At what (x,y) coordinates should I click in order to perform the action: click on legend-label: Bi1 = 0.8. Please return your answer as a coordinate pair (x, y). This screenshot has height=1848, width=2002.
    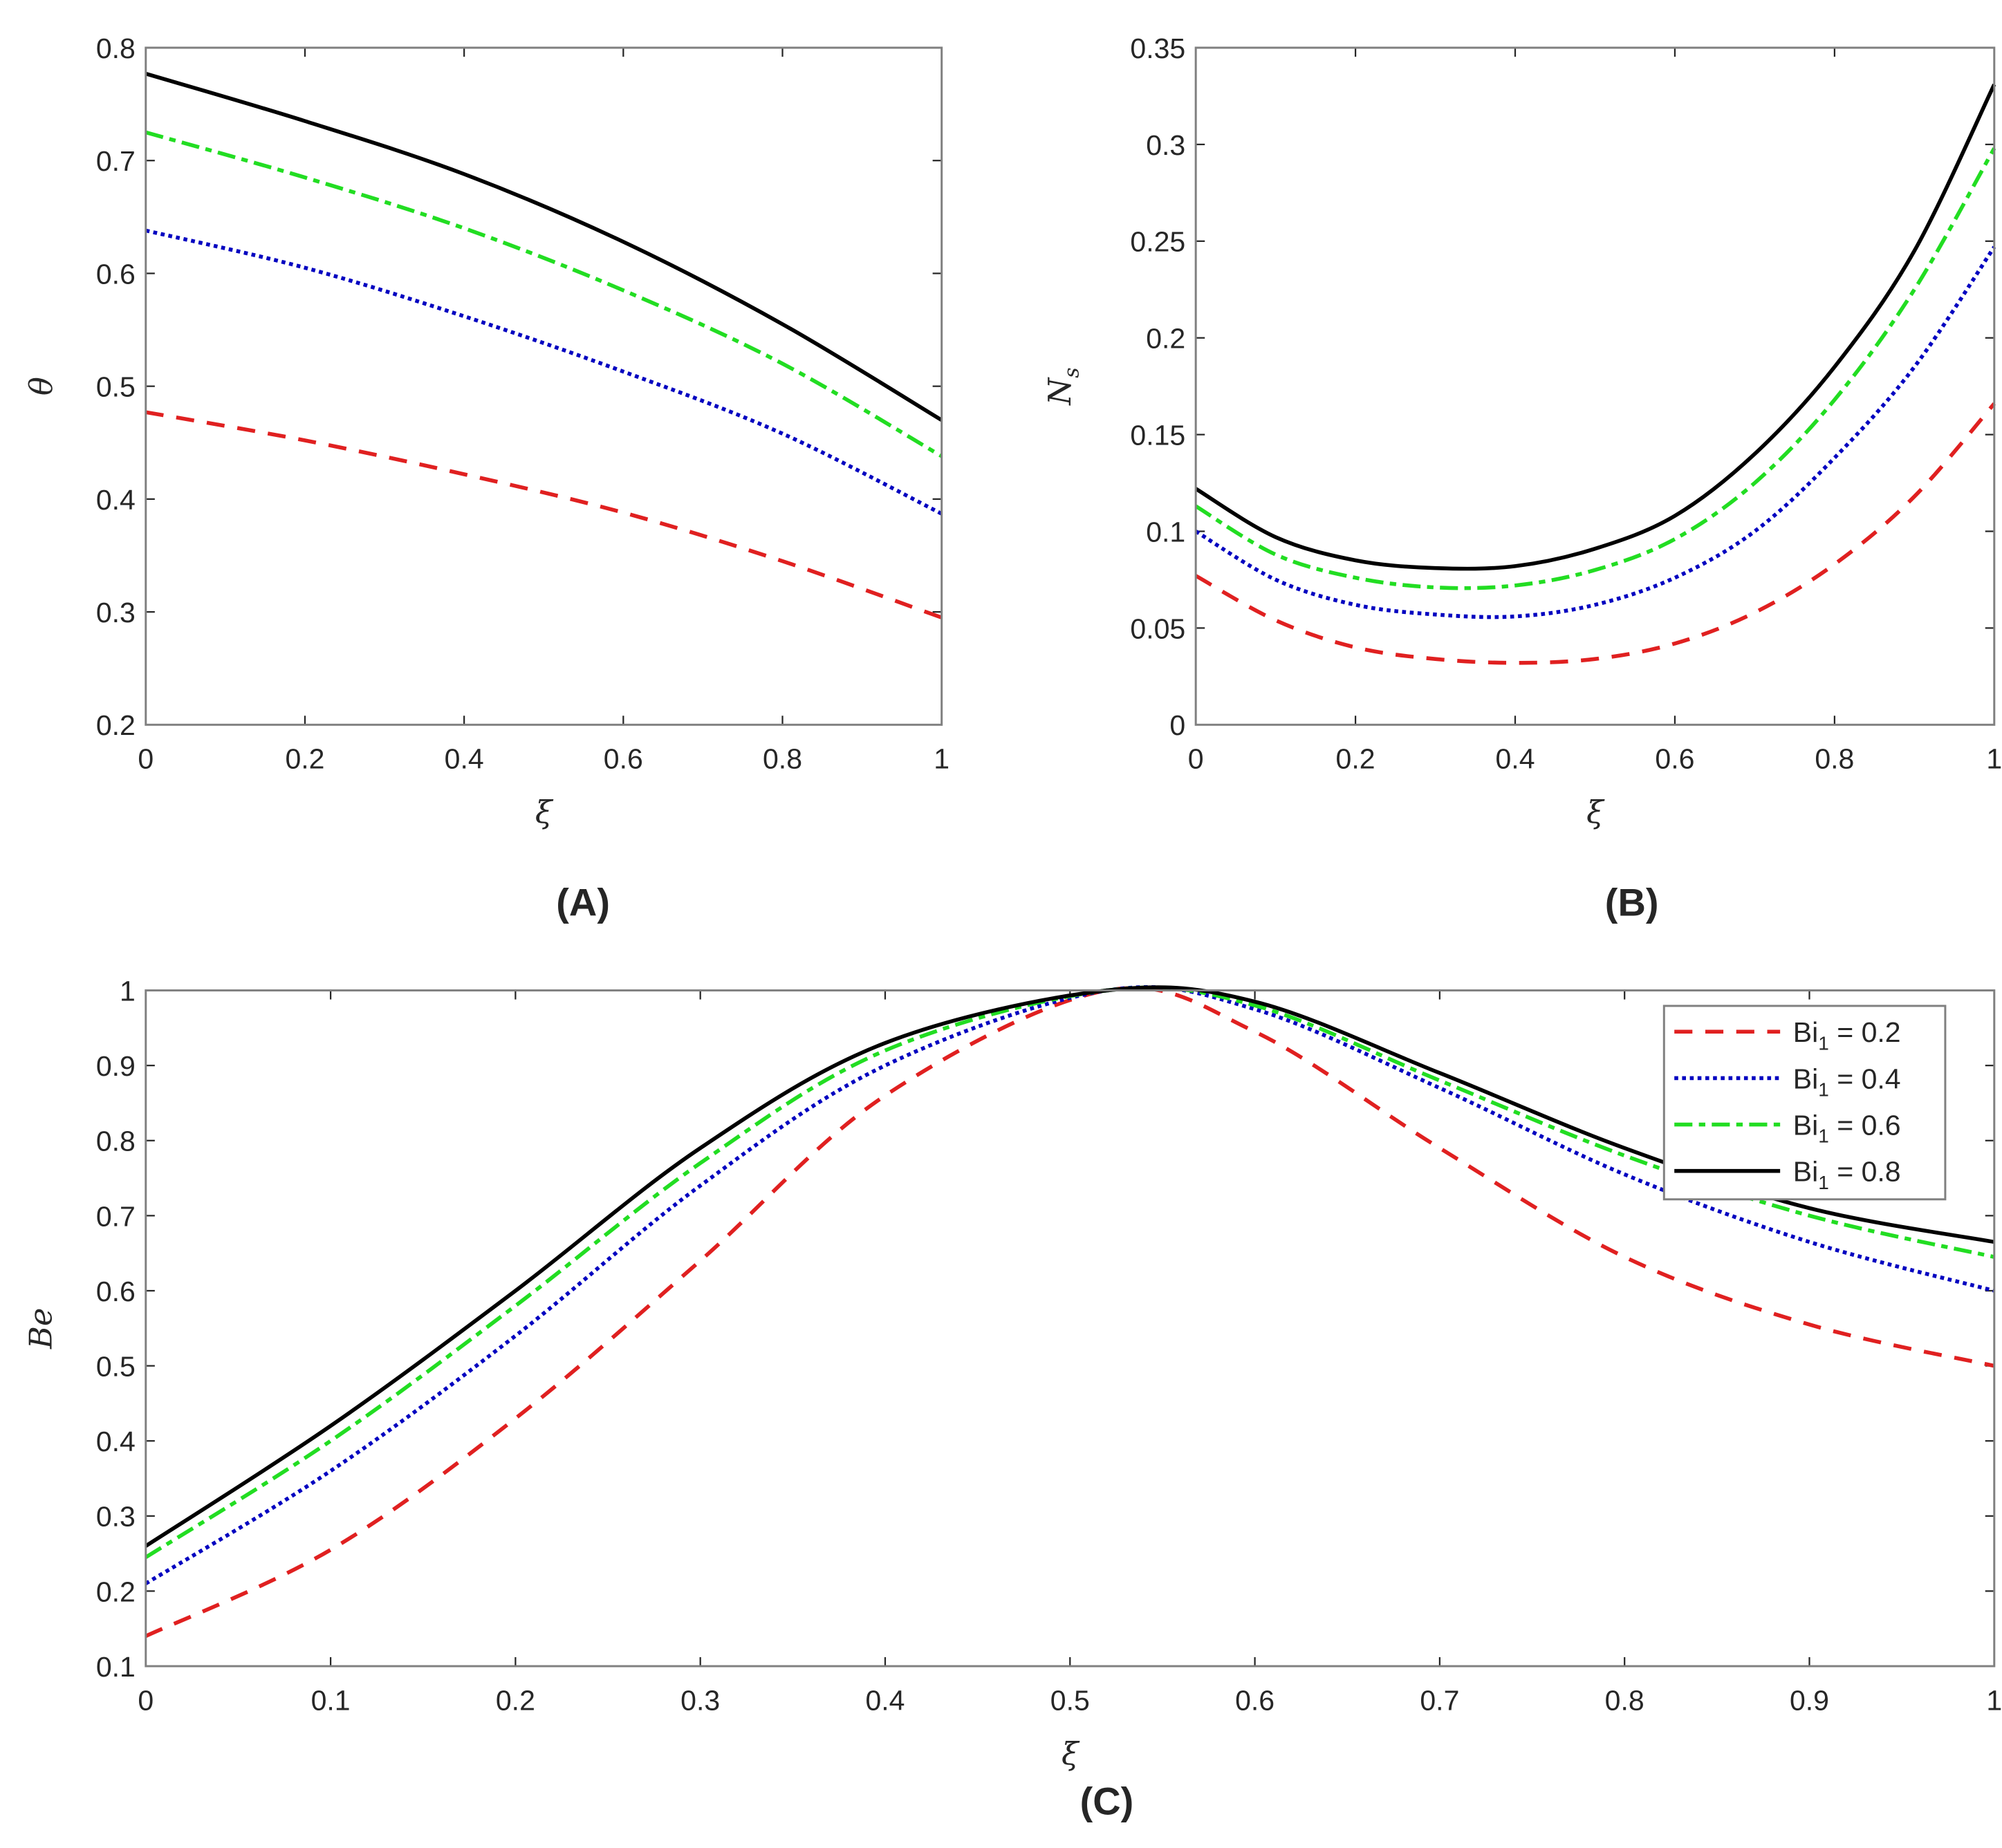
    Looking at the image, I should click on (1847, 1174).